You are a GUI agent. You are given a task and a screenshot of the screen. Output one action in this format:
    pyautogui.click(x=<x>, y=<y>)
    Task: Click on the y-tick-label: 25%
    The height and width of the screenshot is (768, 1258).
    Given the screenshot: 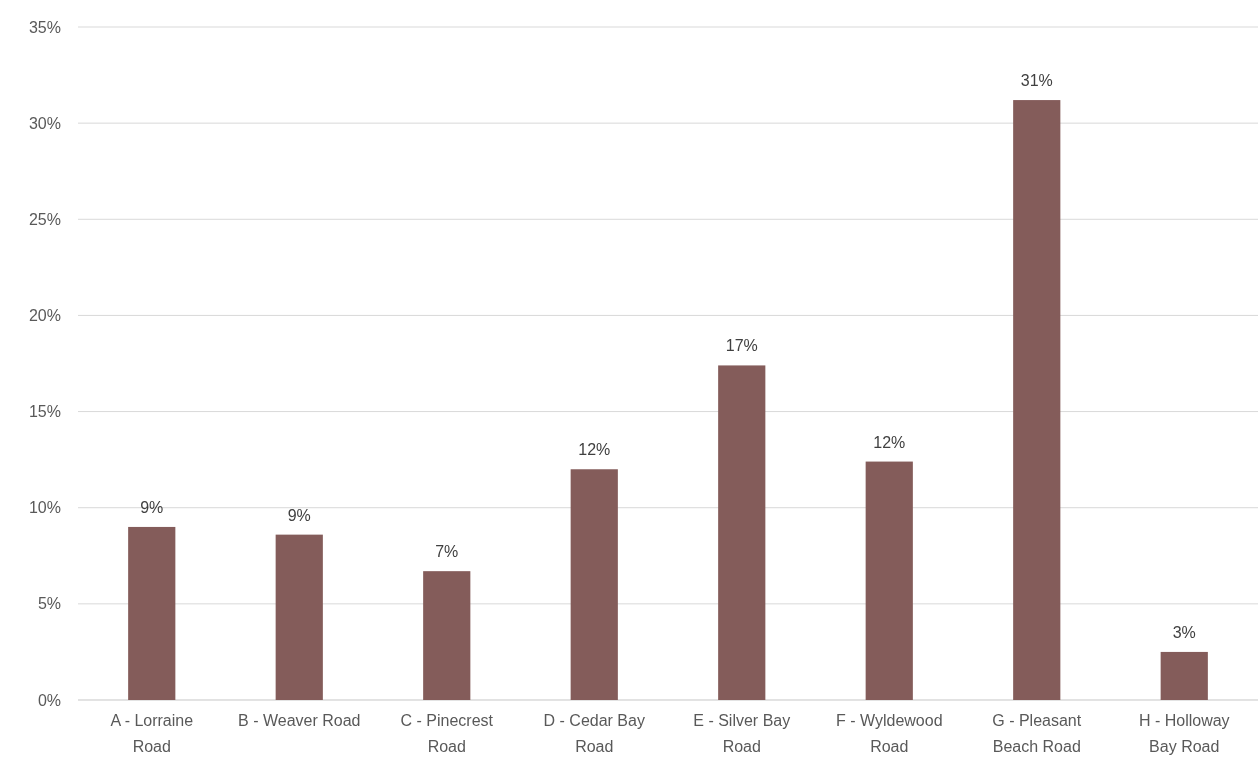 What is the action you would take?
    pyautogui.click(x=44, y=219)
    